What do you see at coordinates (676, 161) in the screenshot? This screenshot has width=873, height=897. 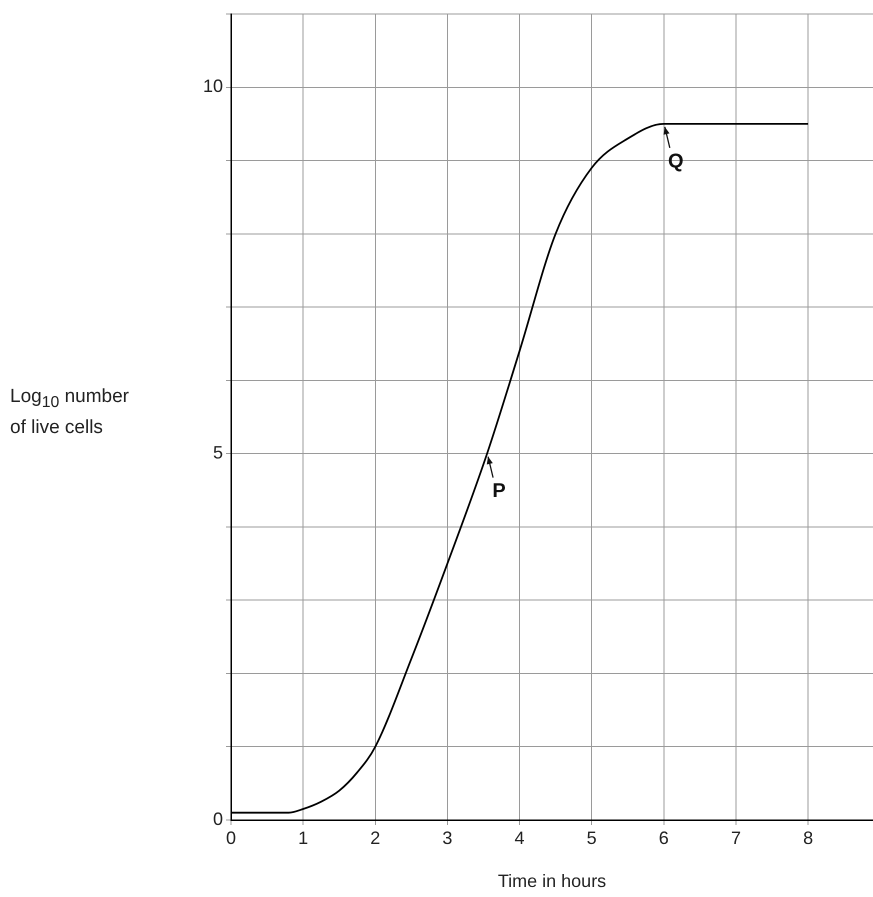 I see `annotation: Q` at bounding box center [676, 161].